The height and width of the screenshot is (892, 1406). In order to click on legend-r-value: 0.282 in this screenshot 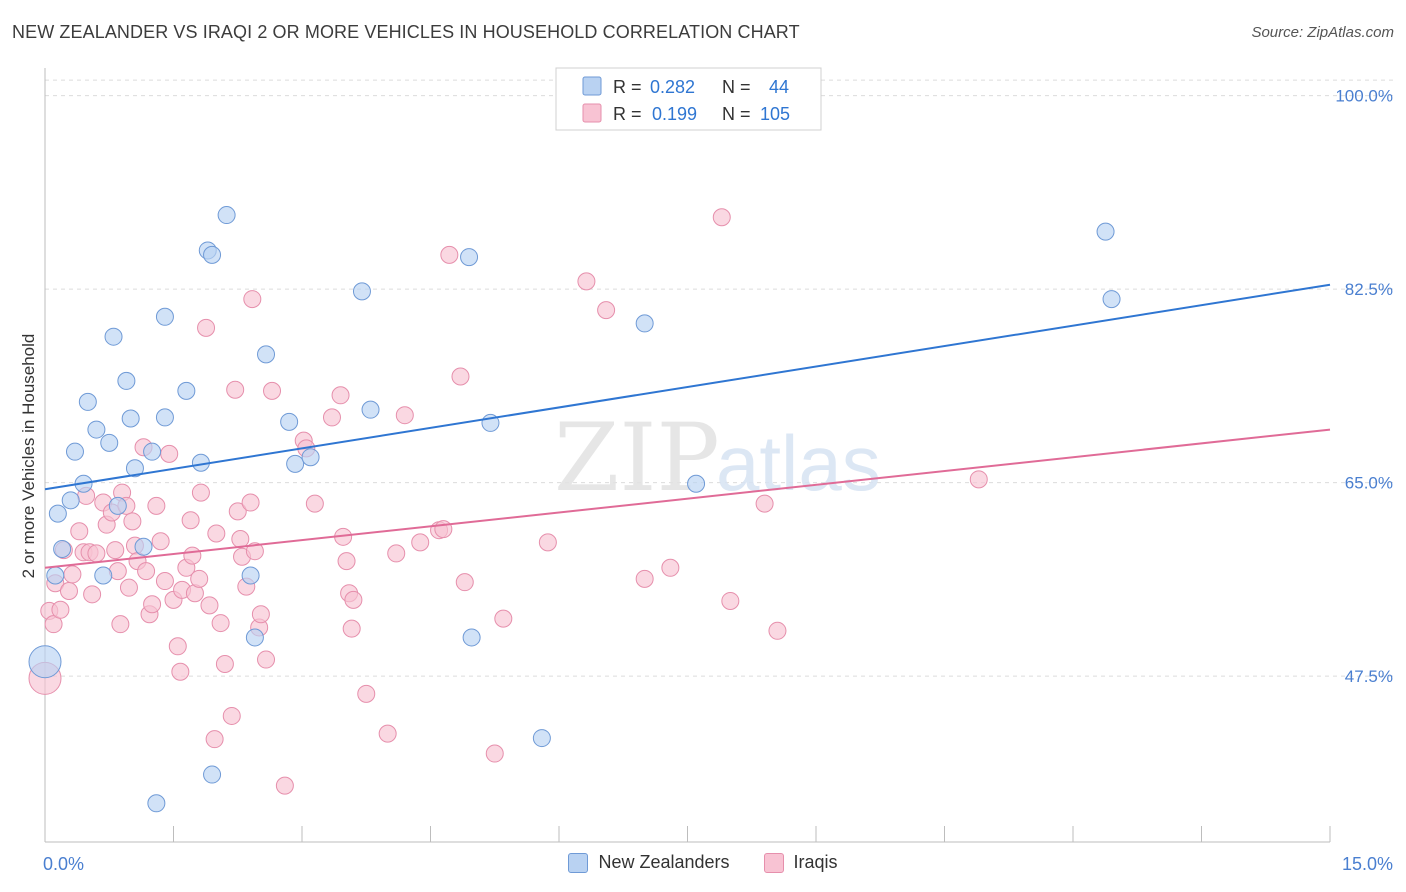, I will do `click(672, 87)`.